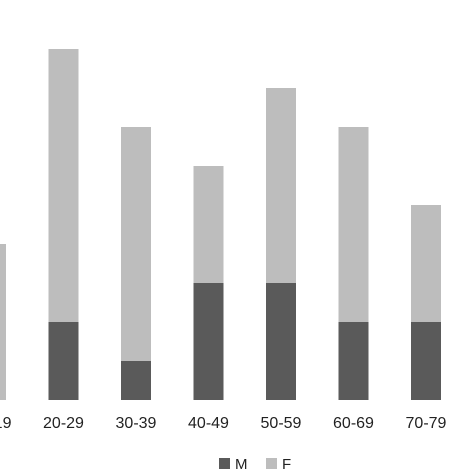 The width and height of the screenshot is (474, 474). What do you see at coordinates (63, 423) in the screenshot?
I see `x-tick-label: 20-29` at bounding box center [63, 423].